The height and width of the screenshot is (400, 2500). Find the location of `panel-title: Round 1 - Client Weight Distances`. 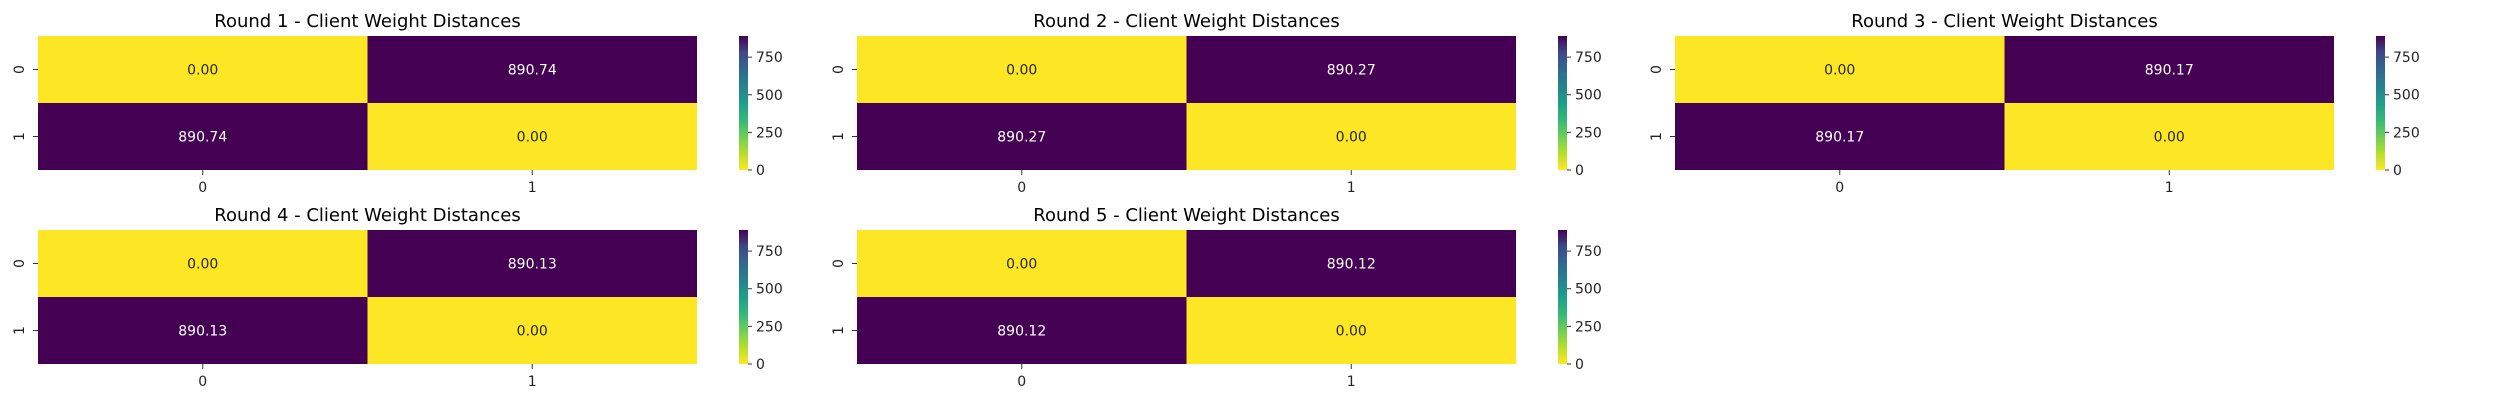

panel-title: Round 1 - Client Weight Distances is located at coordinates (367, 21).